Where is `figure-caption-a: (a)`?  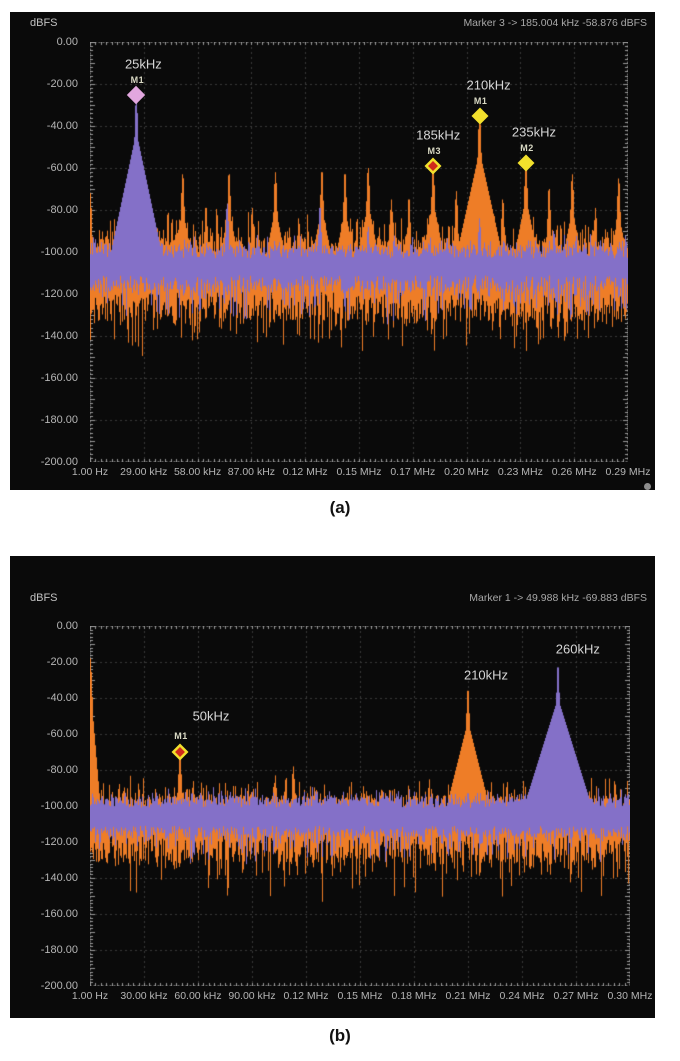
figure-caption-a: (a) is located at coordinates (340, 507).